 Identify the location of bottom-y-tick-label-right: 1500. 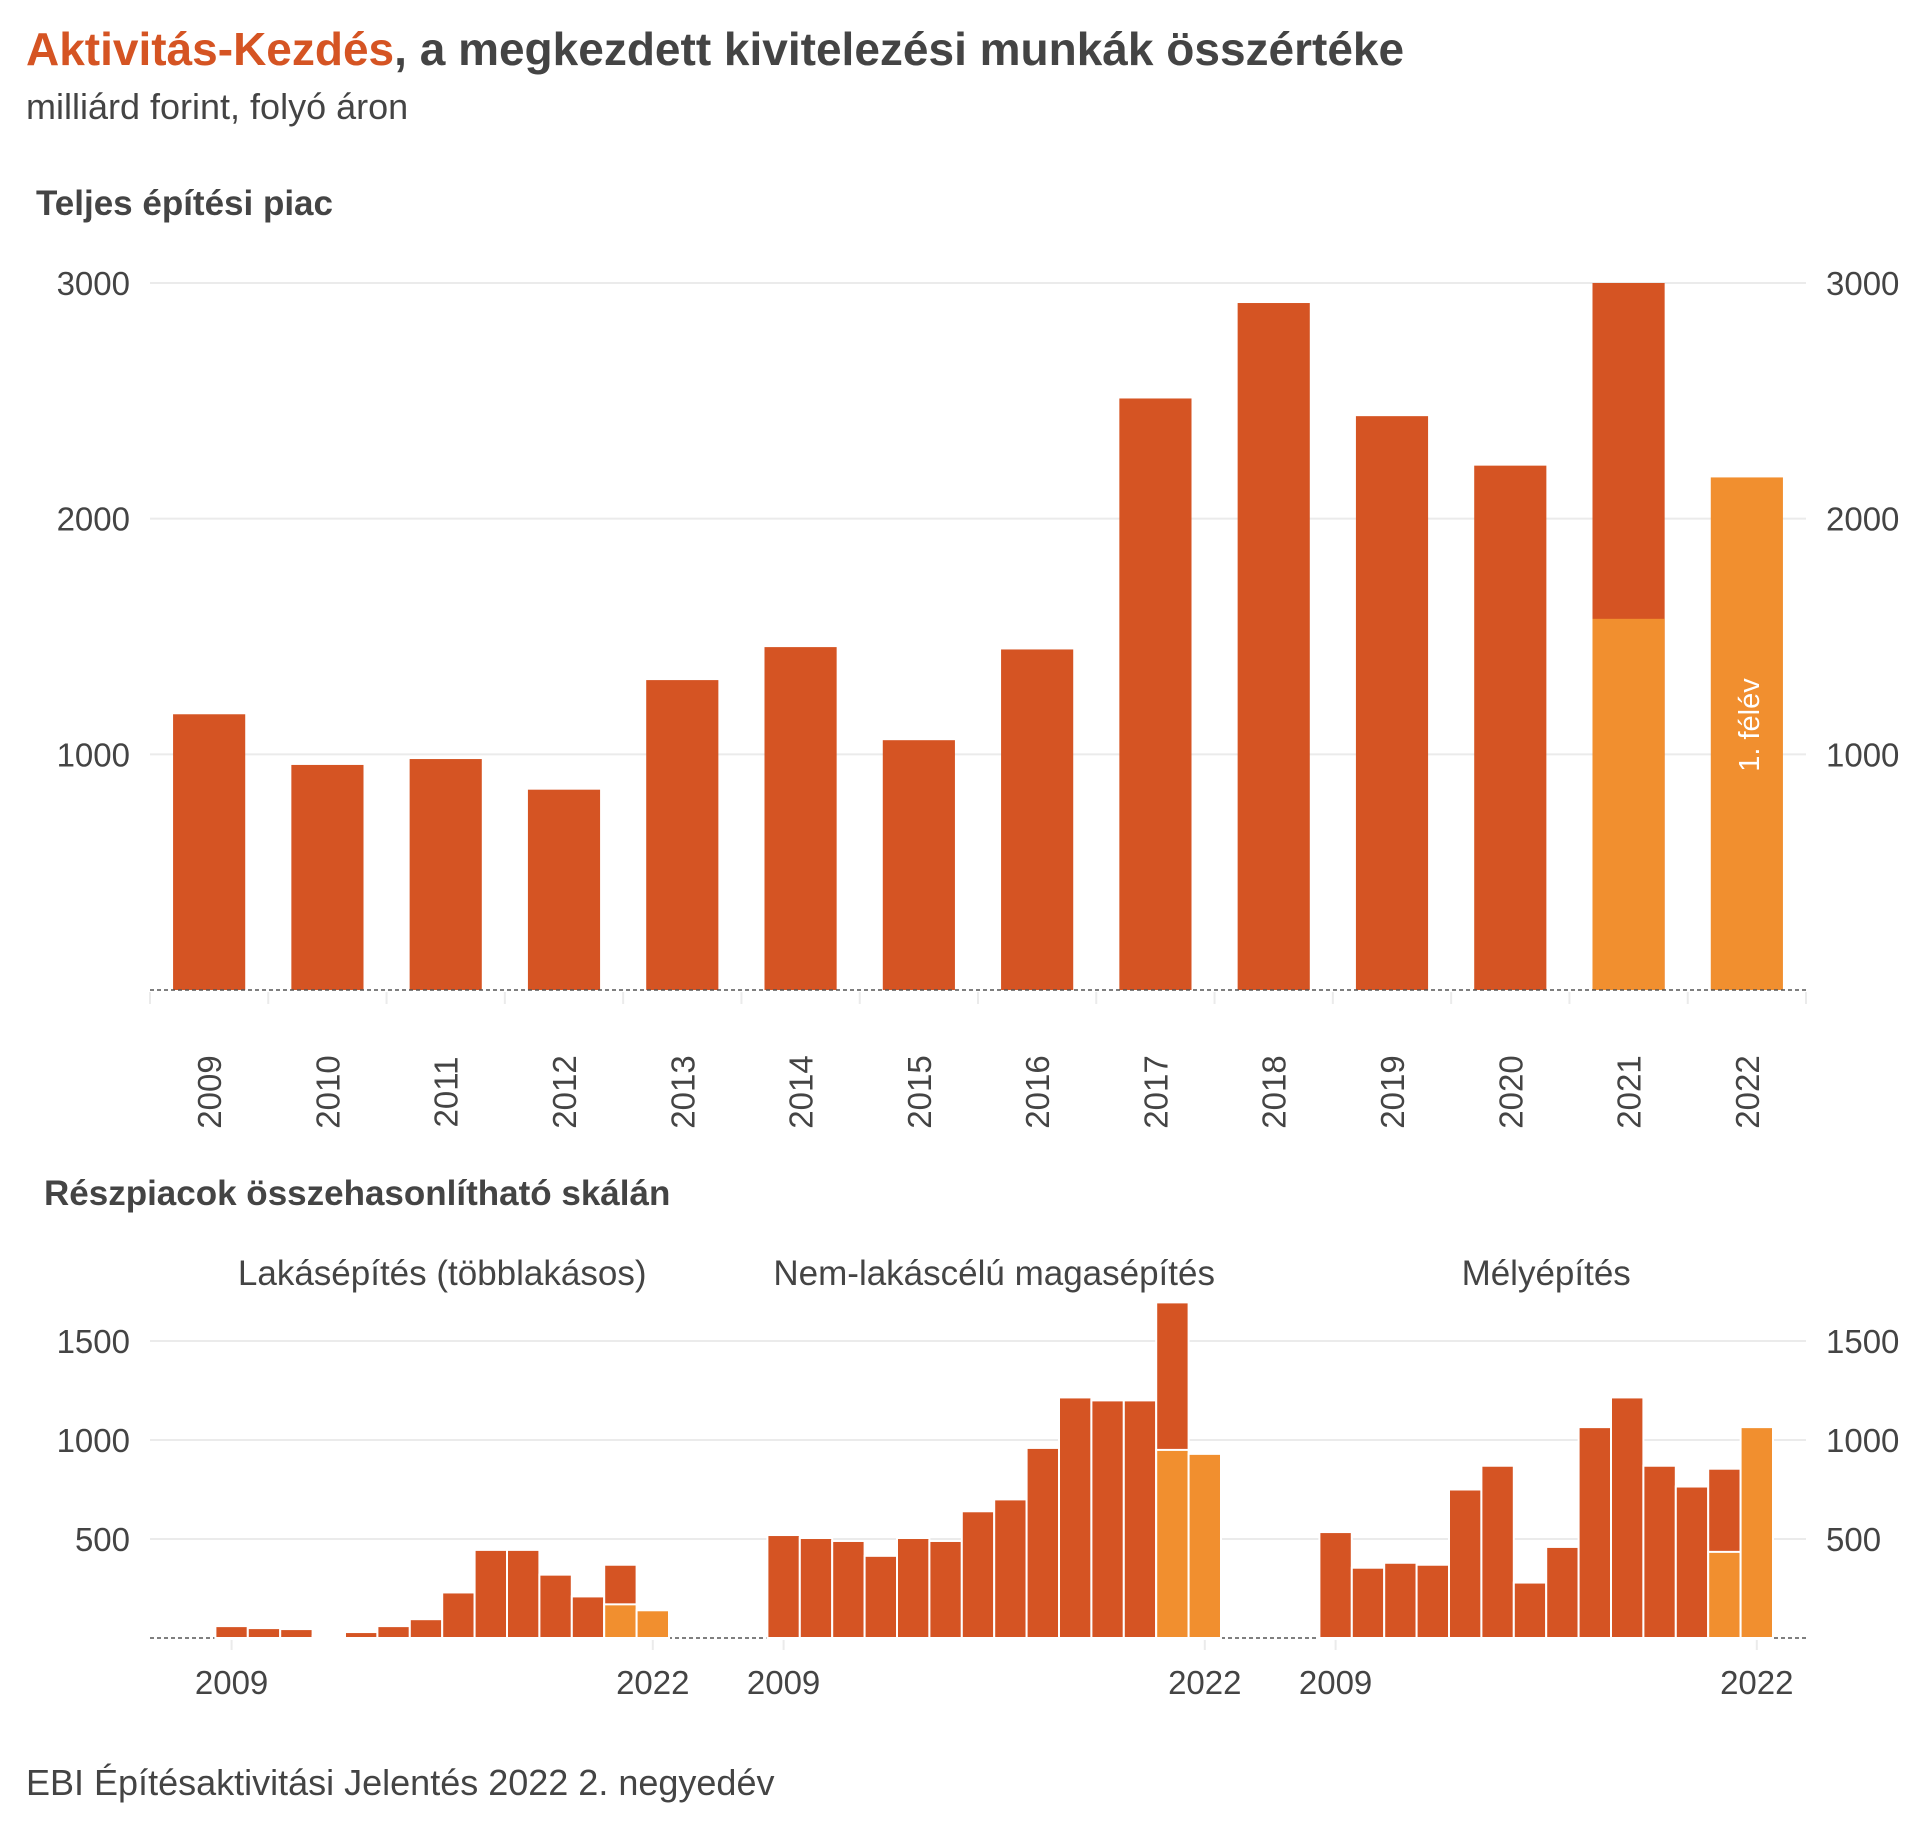
(1862, 1341).